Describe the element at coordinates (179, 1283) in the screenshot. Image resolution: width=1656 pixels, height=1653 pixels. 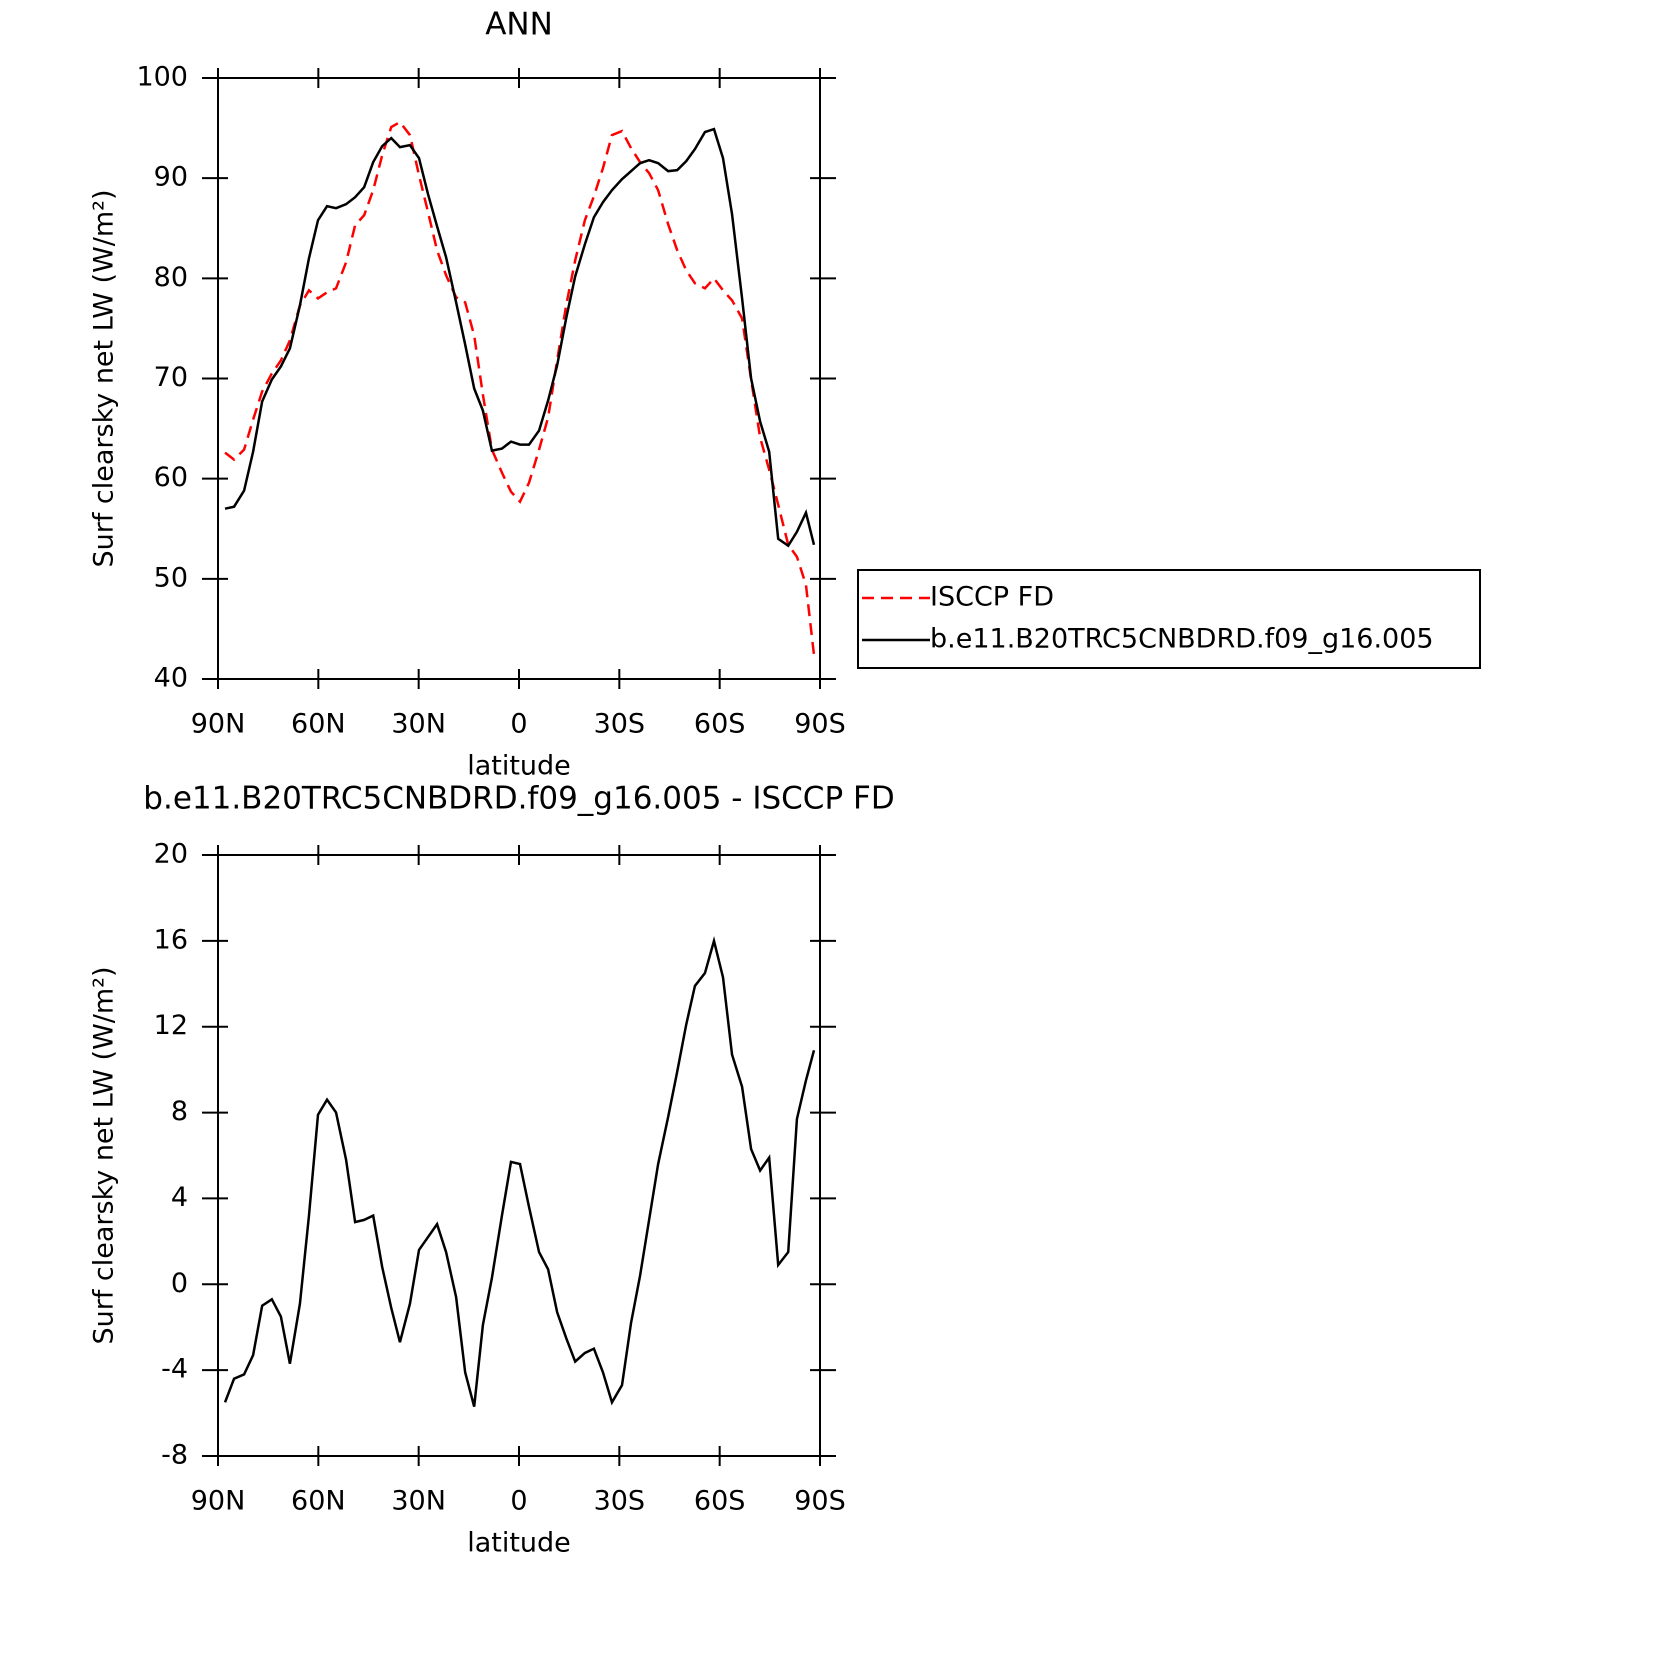
I see `y-tick-label: 0` at that location.